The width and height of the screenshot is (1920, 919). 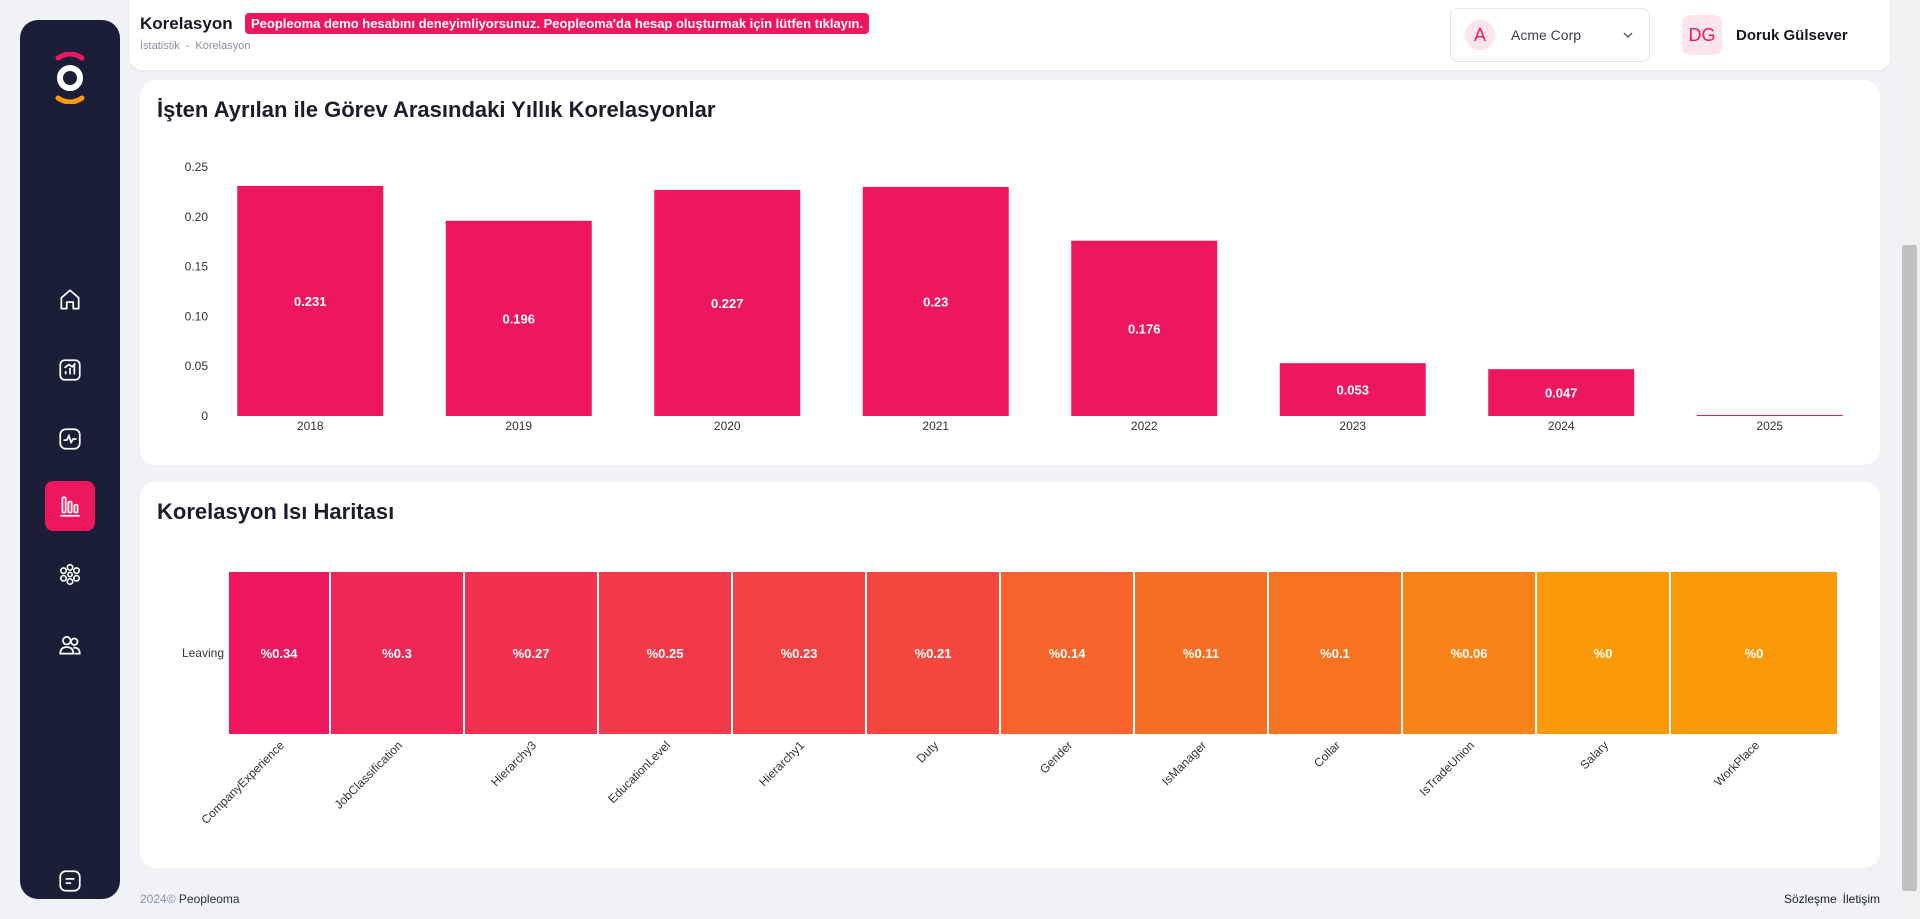 What do you see at coordinates (1909, 568) in the screenshot?
I see `scrollbar-thumb` at bounding box center [1909, 568].